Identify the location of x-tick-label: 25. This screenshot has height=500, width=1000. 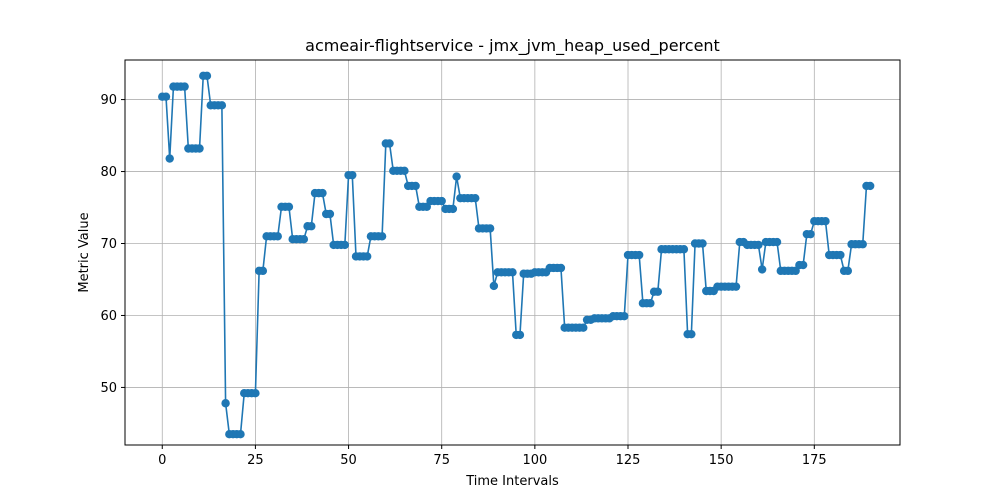
(255, 460).